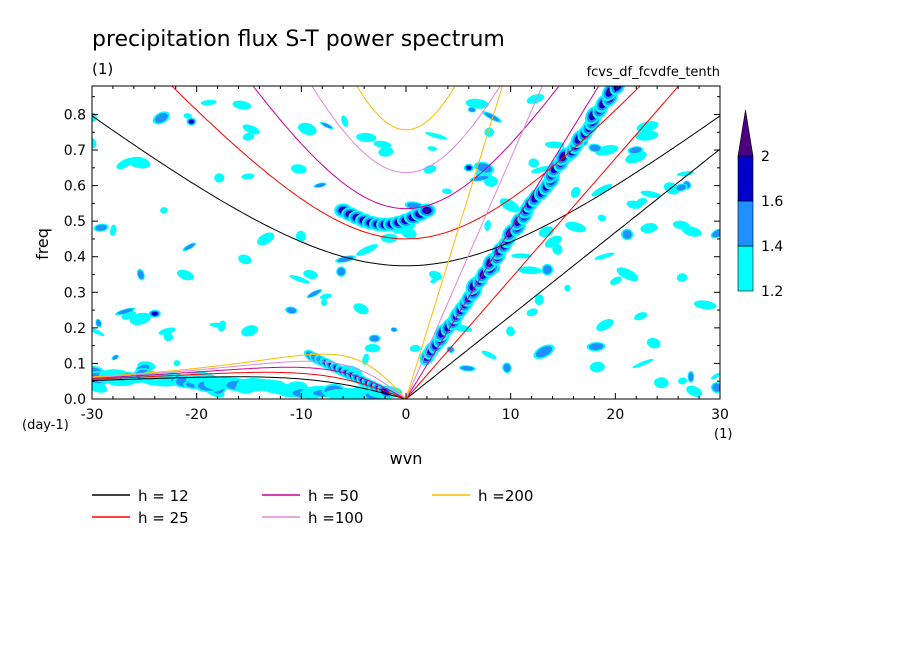 The image size is (904, 654). Describe the element at coordinates (92, 415) in the screenshot. I see `x-tick-label: -30` at that location.